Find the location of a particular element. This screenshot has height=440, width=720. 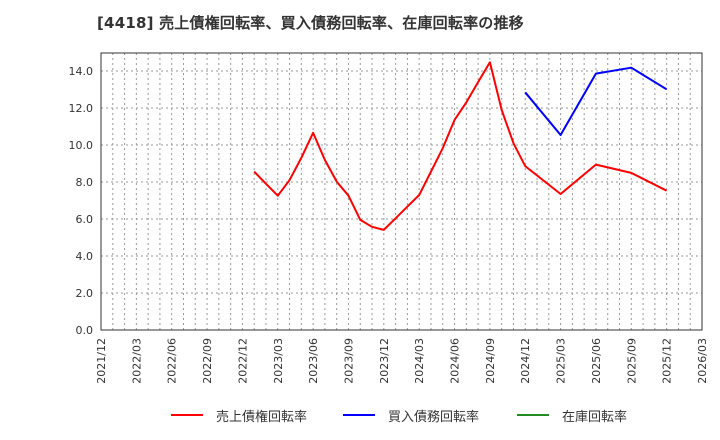

svg-text: 2023/09 is located at coordinates (348, 361).